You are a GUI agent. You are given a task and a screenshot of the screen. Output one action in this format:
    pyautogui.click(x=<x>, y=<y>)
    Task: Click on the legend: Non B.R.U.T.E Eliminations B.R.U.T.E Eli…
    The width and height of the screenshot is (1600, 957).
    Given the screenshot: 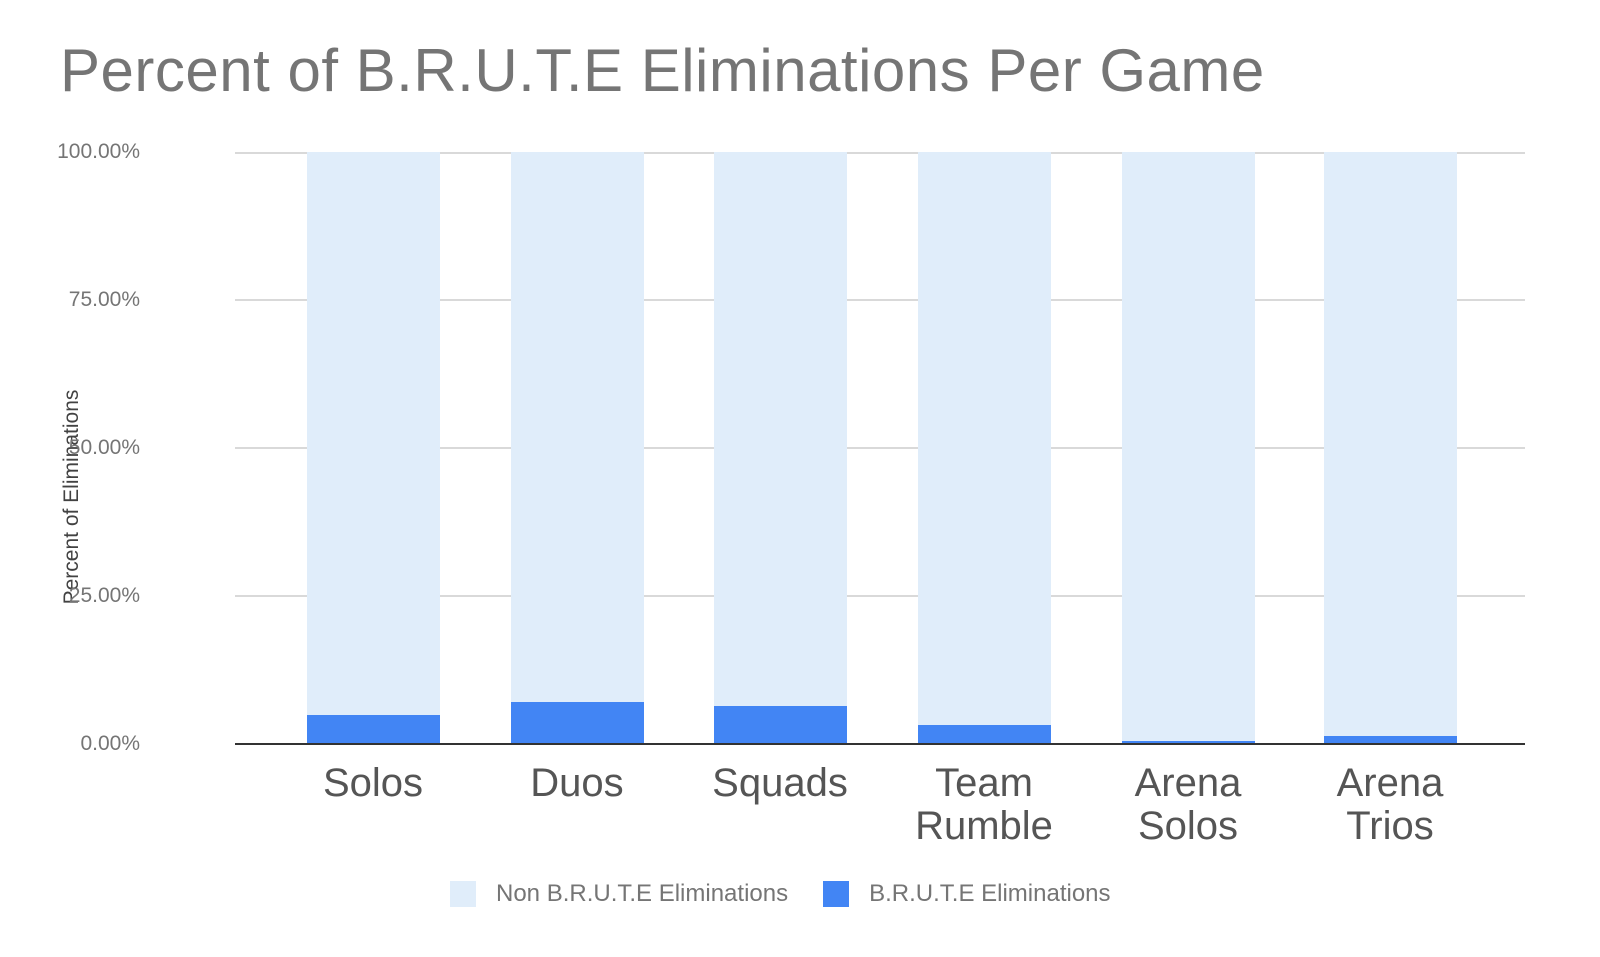 What is the action you would take?
    pyautogui.click(x=798, y=894)
    